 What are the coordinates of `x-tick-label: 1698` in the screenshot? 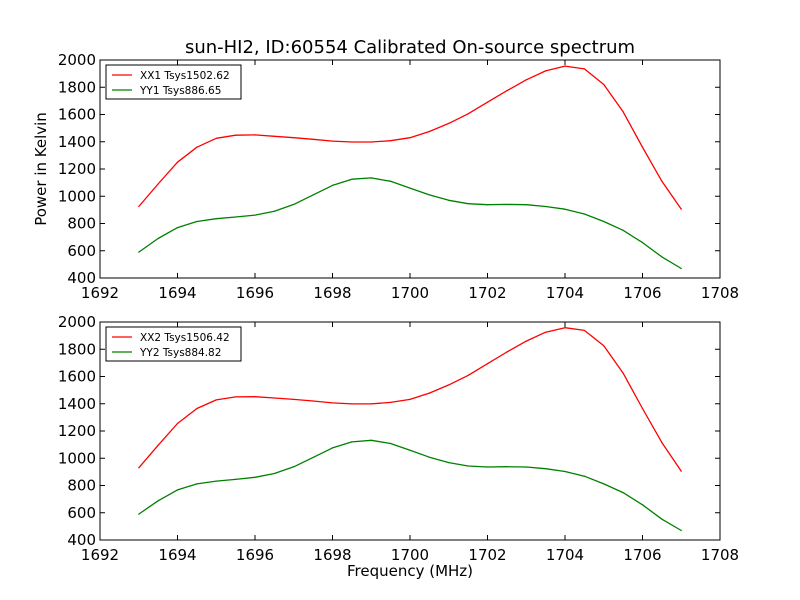 It's located at (332, 293).